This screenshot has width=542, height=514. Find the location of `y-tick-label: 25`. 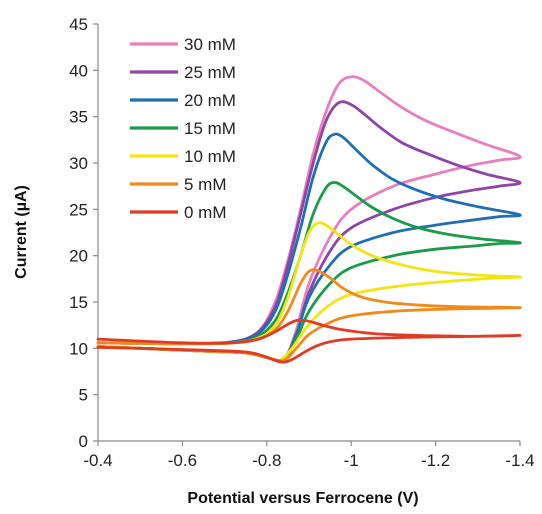

y-tick-label: 25 is located at coordinates (78, 209).